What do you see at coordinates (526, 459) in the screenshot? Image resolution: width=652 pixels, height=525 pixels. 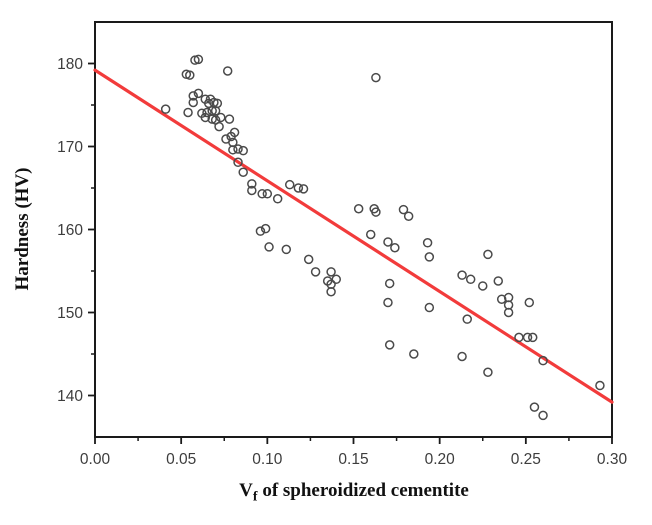 I see `x-tick-label: 0.25` at bounding box center [526, 459].